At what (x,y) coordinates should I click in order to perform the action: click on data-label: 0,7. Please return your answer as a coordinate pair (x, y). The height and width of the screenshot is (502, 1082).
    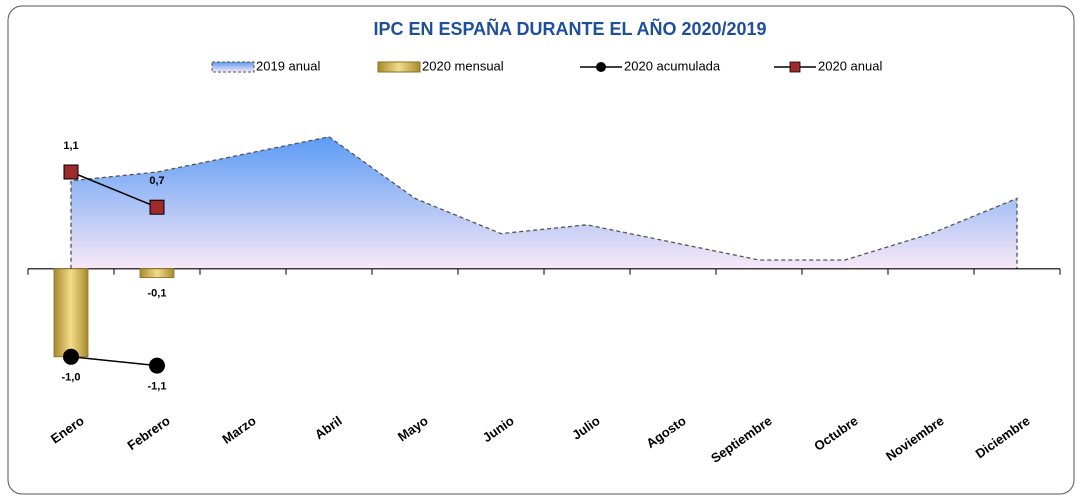
    Looking at the image, I should click on (156, 181).